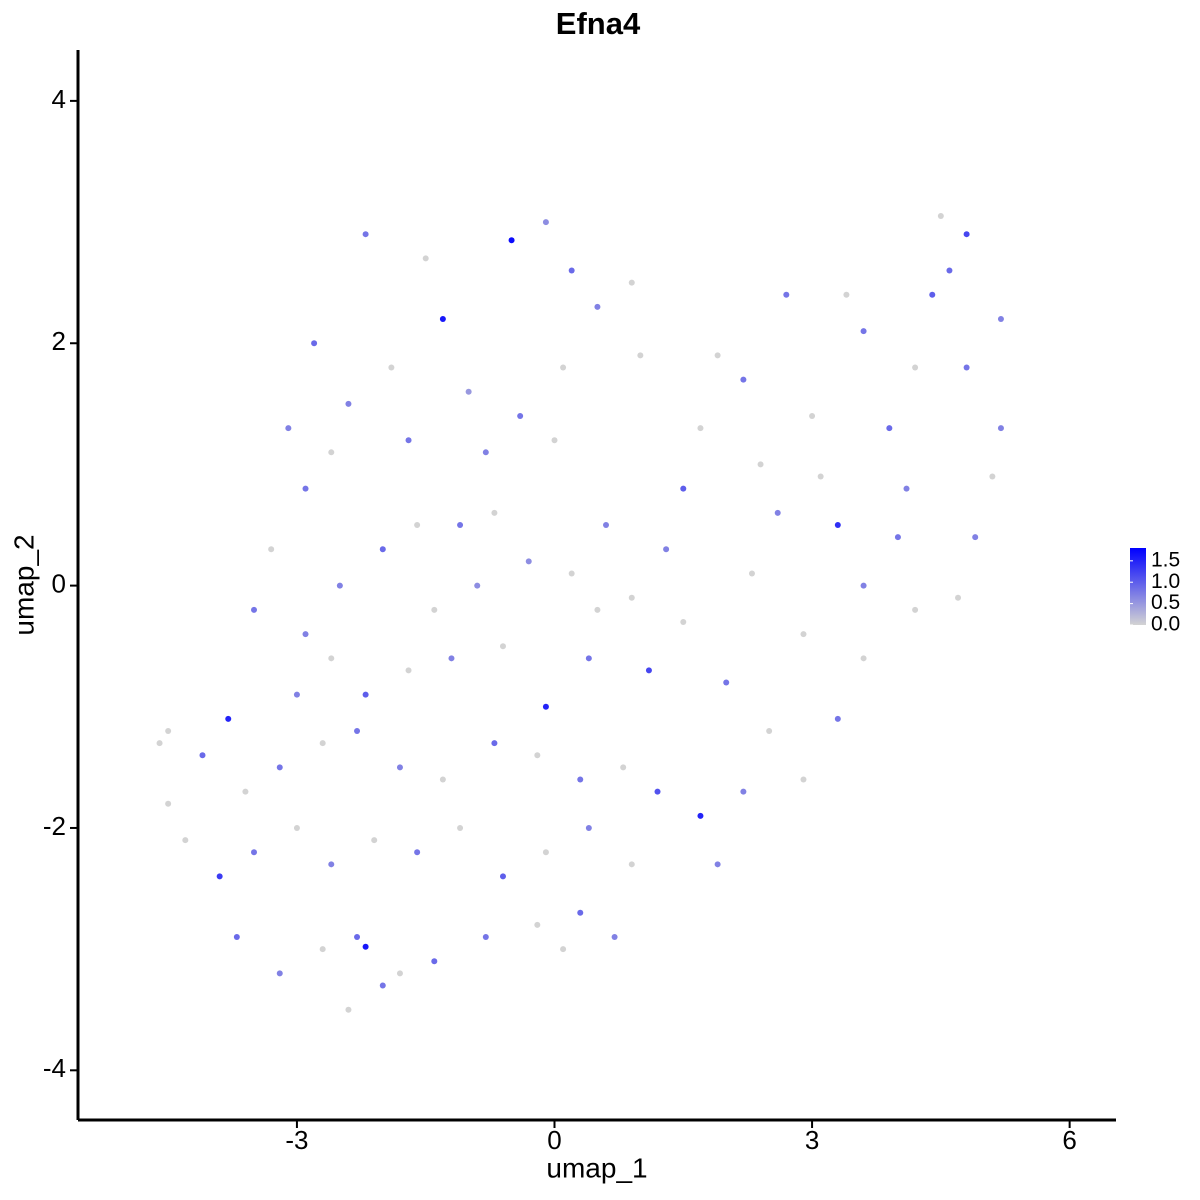 The width and height of the screenshot is (1200, 1200). Describe the element at coordinates (54, 826) in the screenshot. I see `y-tick-label: -2` at that location.